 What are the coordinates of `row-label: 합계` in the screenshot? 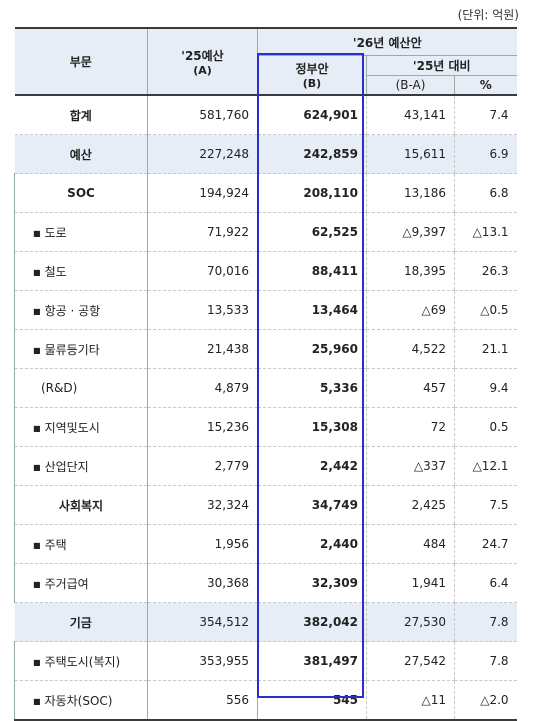 It's located at (81, 115).